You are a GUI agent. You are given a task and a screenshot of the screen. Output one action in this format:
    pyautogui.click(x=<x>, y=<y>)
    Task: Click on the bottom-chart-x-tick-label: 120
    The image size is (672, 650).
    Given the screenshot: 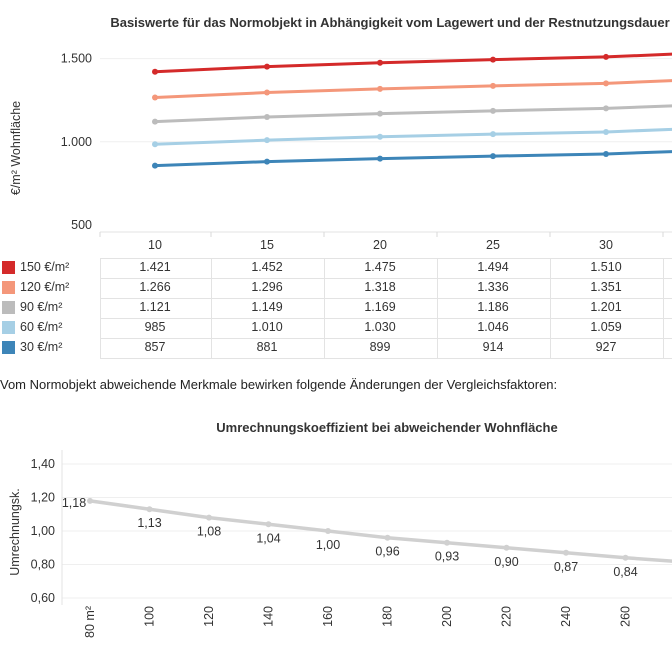 What is the action you would take?
    pyautogui.click(x=209, y=616)
    